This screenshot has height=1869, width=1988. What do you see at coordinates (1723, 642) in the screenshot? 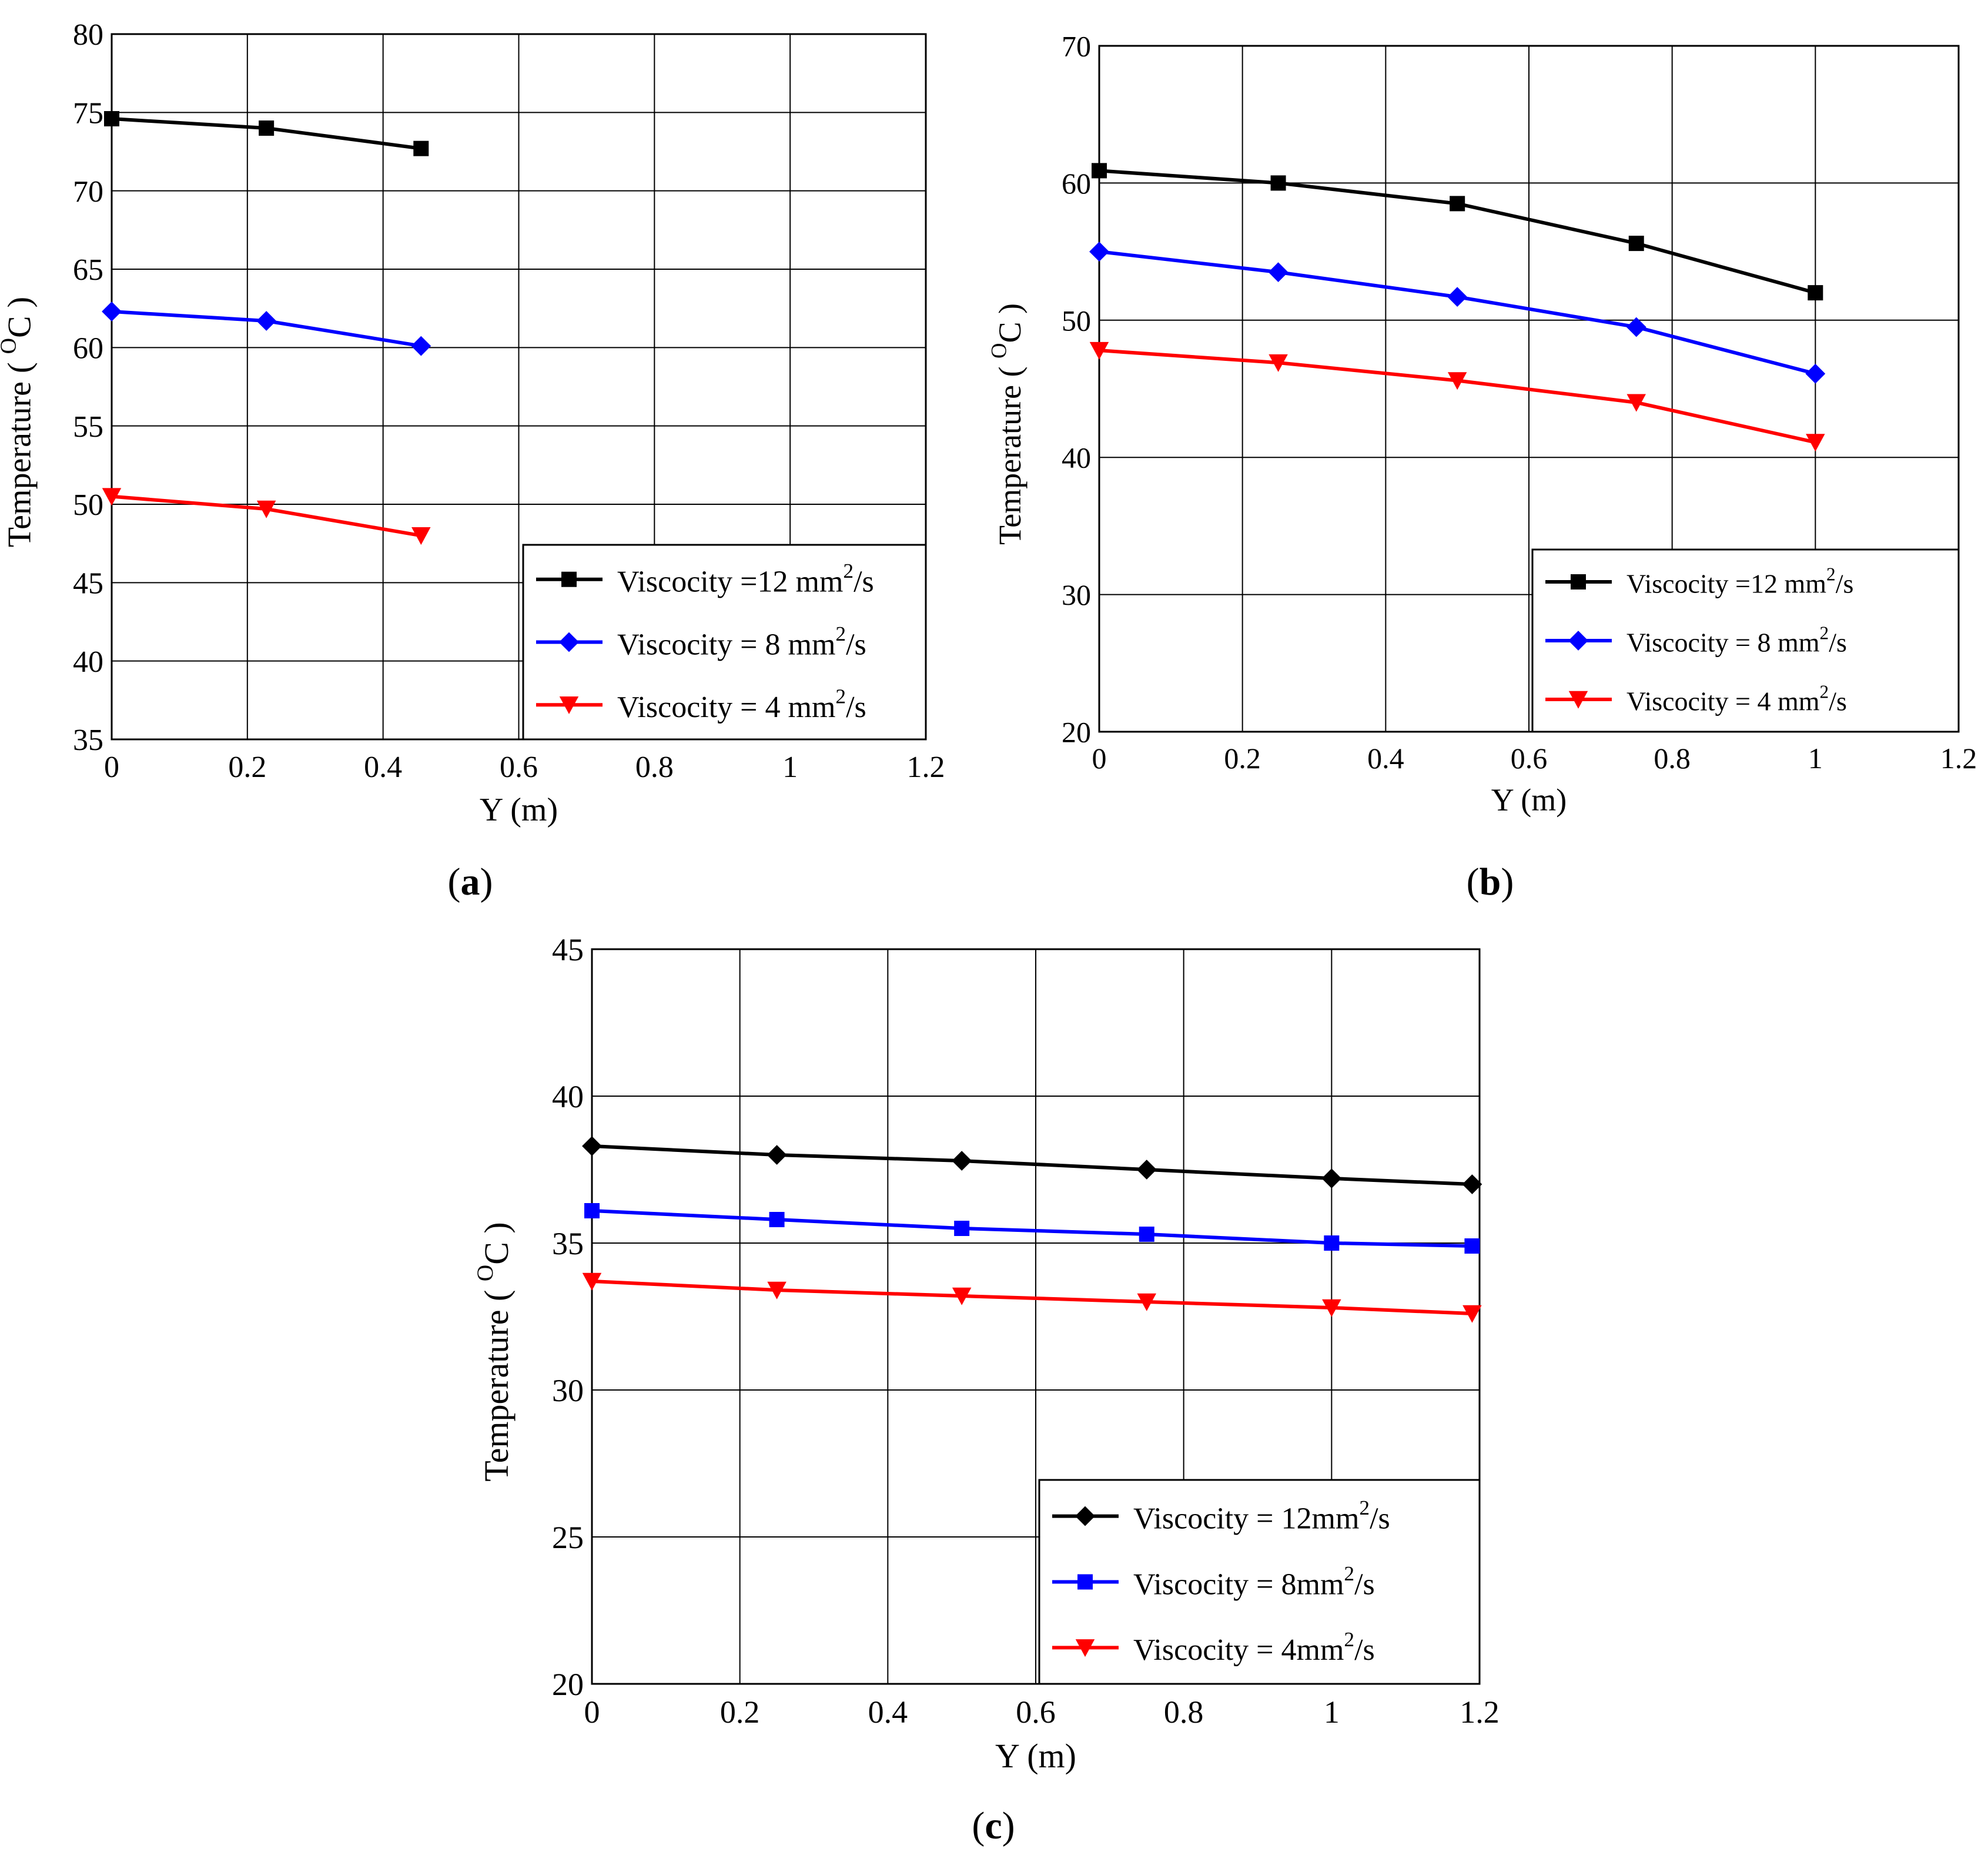
I see `legend-label-name: Viscocity = 8 mm` at bounding box center [1723, 642].